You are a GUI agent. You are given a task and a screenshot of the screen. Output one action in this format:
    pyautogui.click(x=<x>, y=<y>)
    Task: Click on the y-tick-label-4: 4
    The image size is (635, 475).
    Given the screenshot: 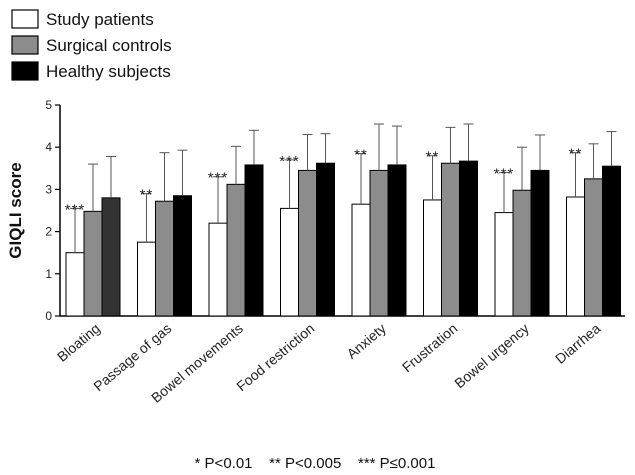 What is the action you would take?
    pyautogui.click(x=48, y=147)
    